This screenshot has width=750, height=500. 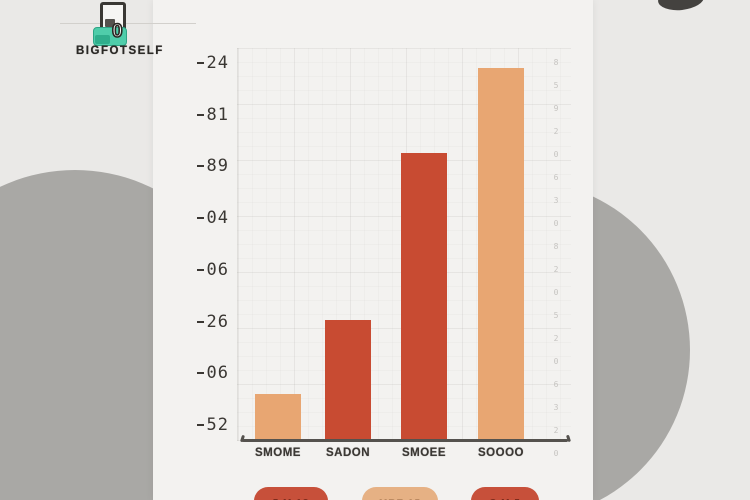 I want to click on y-tick-label: 81, so click(x=206, y=115).